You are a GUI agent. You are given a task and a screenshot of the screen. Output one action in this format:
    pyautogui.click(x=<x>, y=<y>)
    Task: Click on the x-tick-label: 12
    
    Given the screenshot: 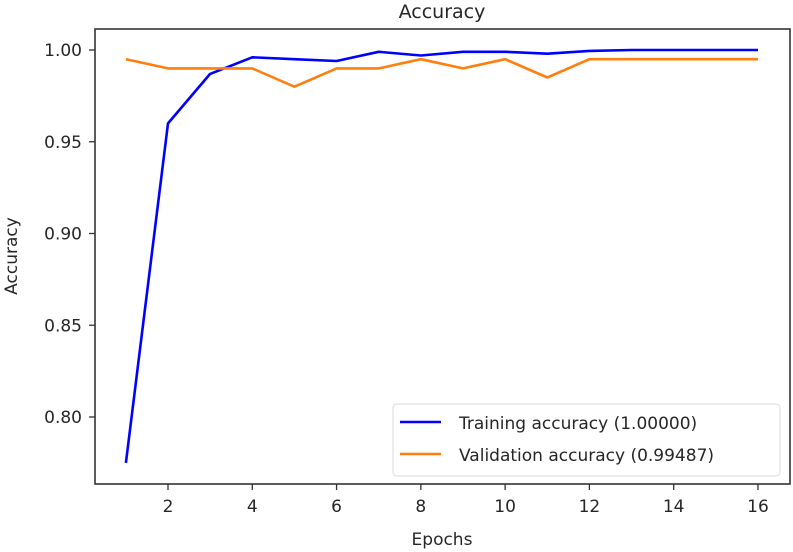 What is the action you would take?
    pyautogui.click(x=590, y=507)
    